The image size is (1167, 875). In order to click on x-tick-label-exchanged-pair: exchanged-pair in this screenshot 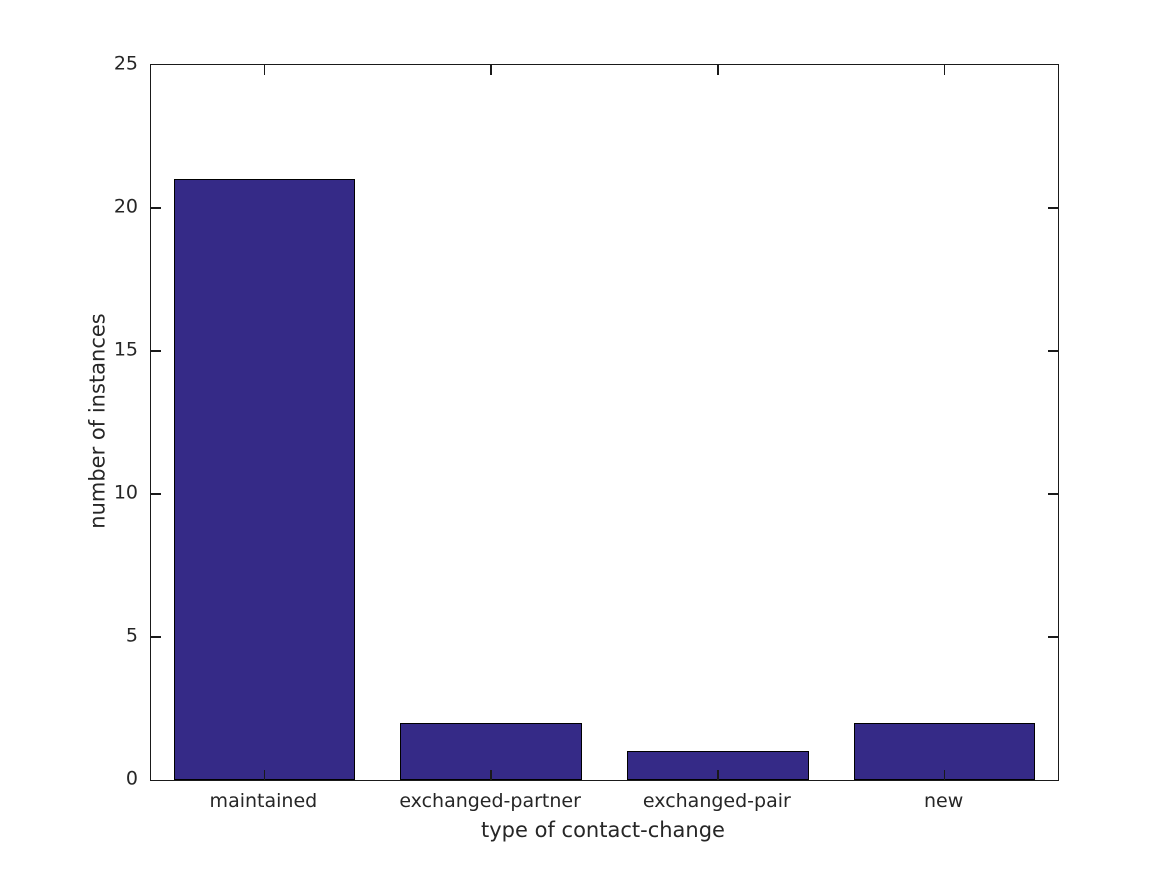, I will do `click(716, 801)`.